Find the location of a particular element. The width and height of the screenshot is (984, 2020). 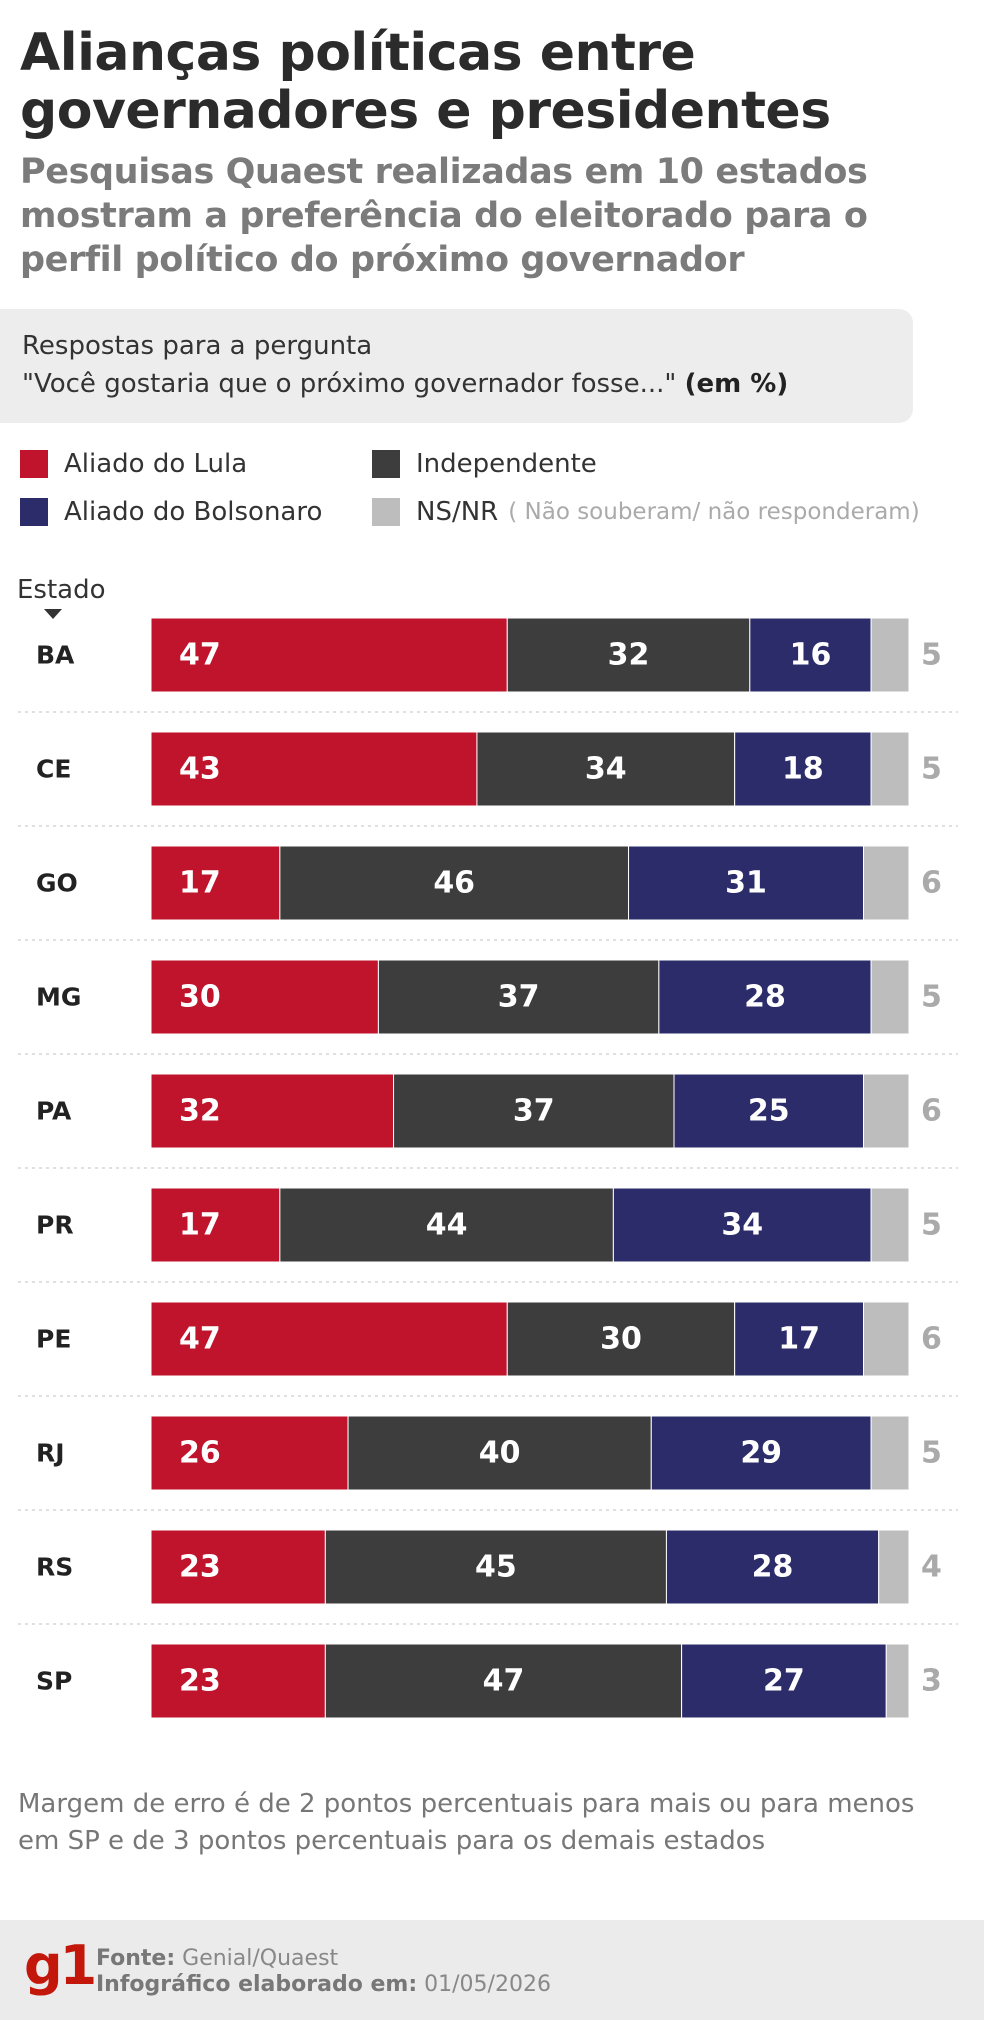

data-label-lula-sp: 23 is located at coordinates (200, 1681).